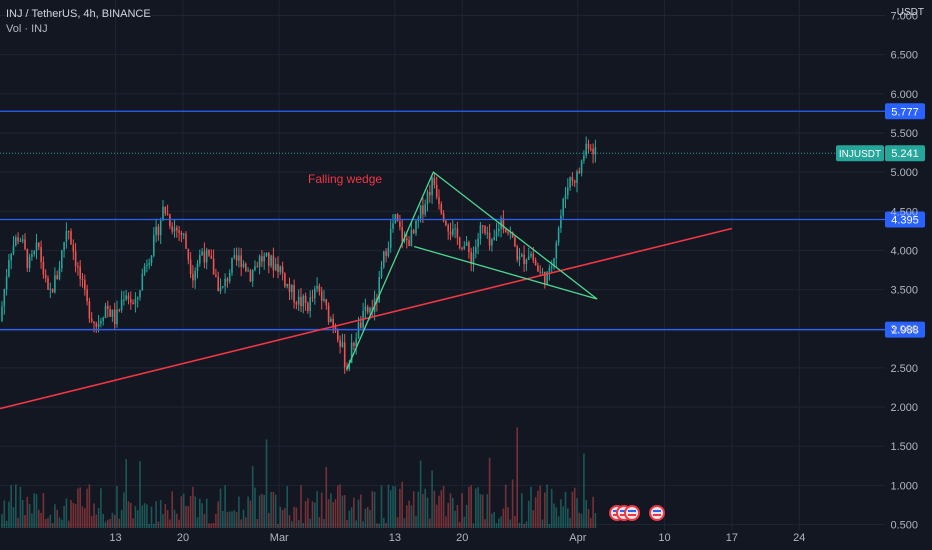  Describe the element at coordinates (904, 526) in the screenshot. I see `y-tick-label: 0.500` at that location.